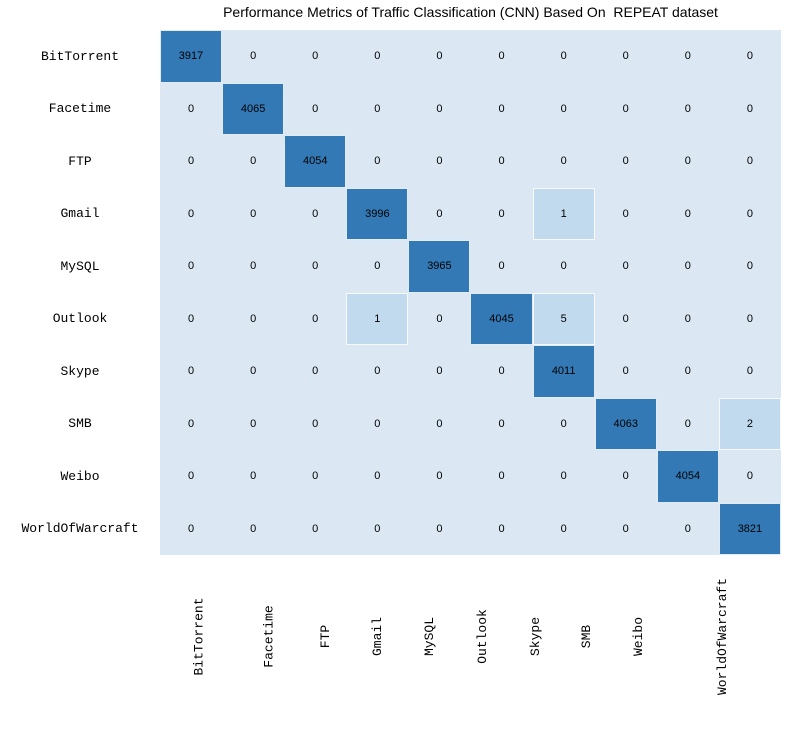 This screenshot has width=806, height=740. Describe the element at coordinates (80, 476) in the screenshot. I see `y-tick-label: Weibo` at that location.